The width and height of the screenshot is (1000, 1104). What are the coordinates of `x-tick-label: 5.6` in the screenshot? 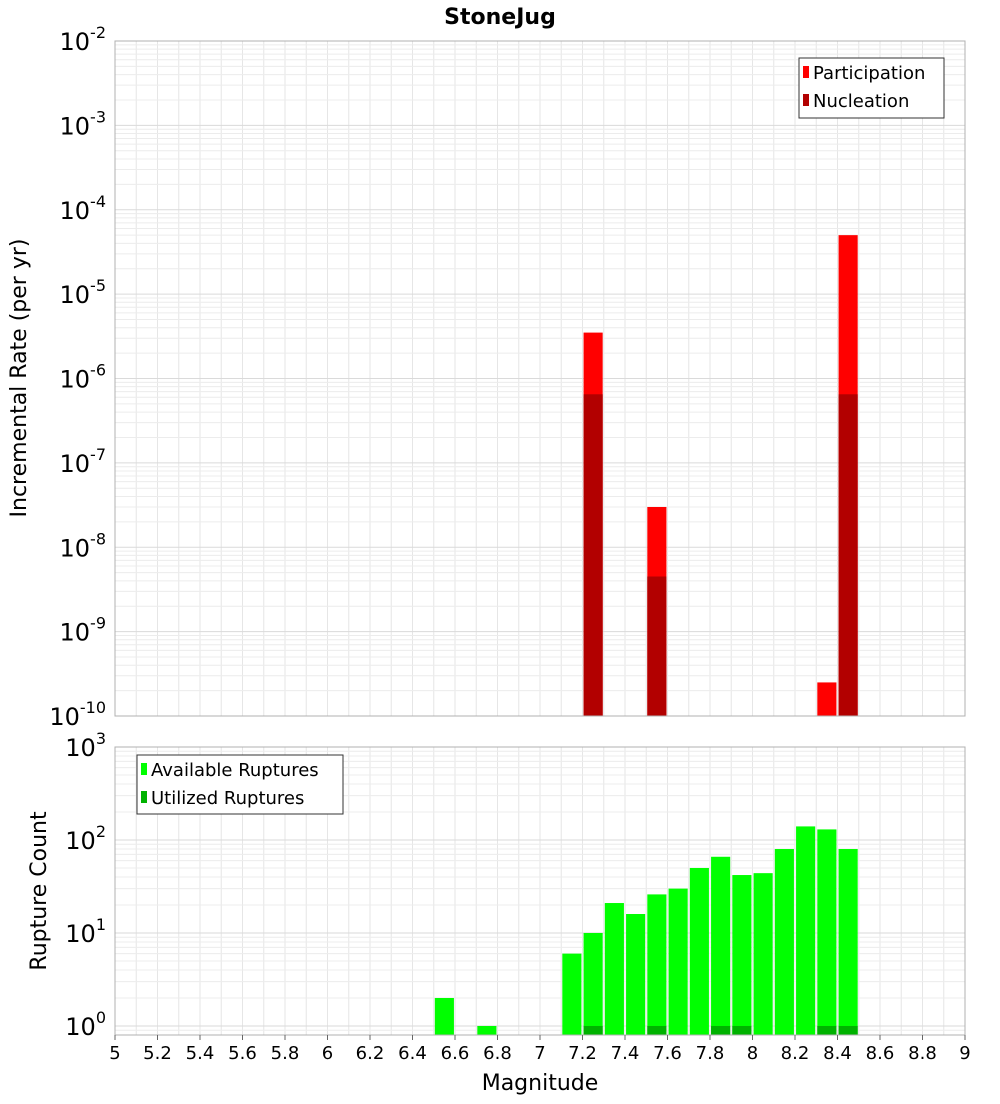 It's located at (242, 1053).